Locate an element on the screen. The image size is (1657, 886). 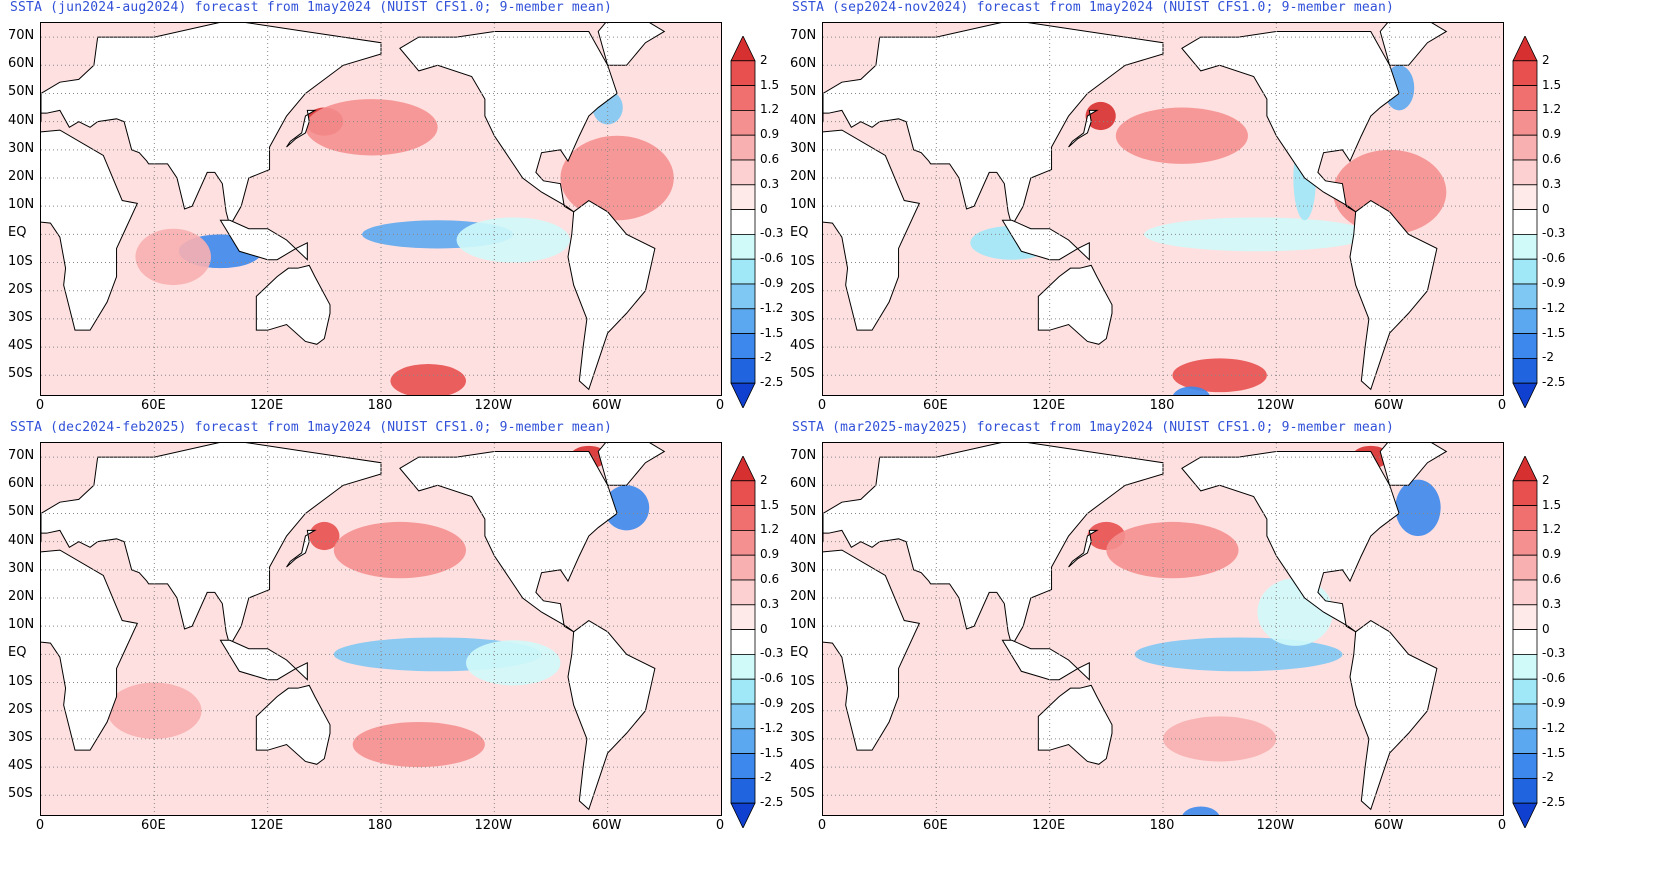
lat-tick-label: 20S is located at coordinates (20, 289).